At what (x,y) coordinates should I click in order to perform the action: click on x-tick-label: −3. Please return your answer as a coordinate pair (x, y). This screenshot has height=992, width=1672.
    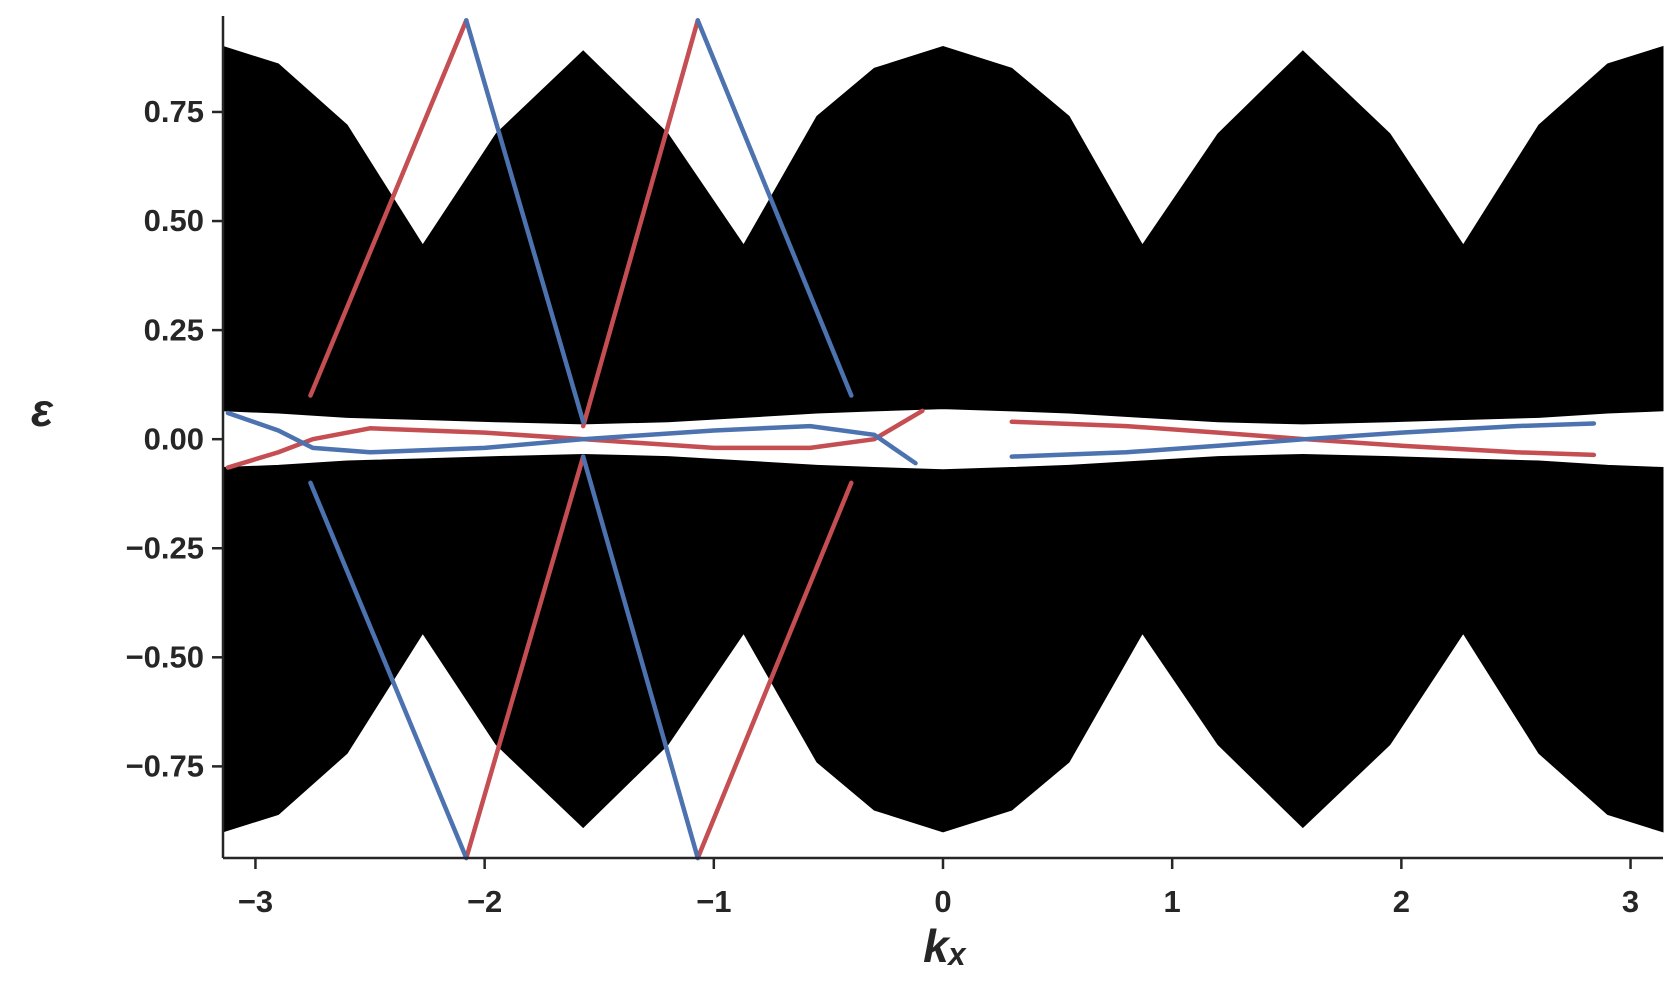
    Looking at the image, I should click on (255, 901).